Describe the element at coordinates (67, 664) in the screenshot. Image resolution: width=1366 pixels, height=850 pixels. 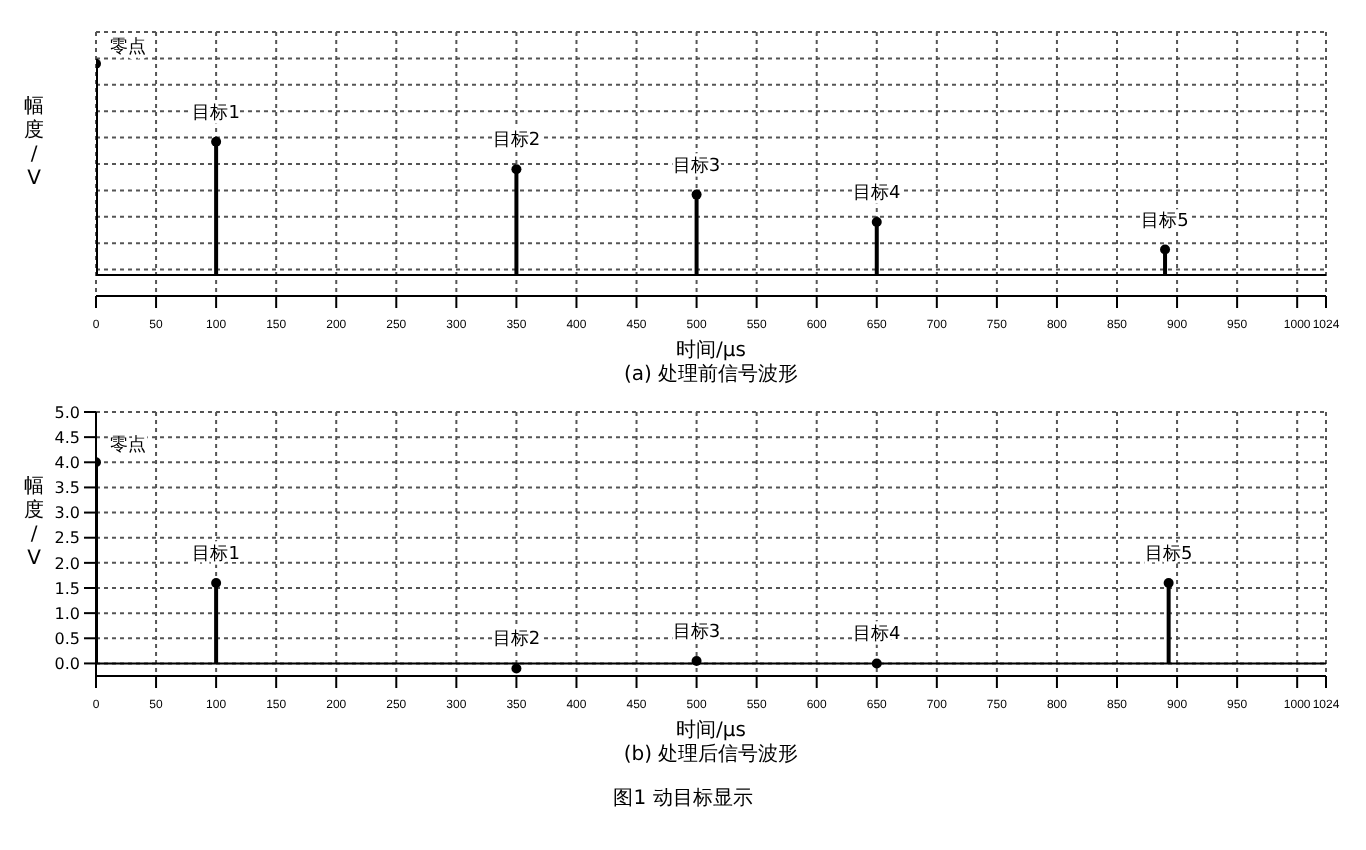
I see `y-tick-label: 0.0` at that location.